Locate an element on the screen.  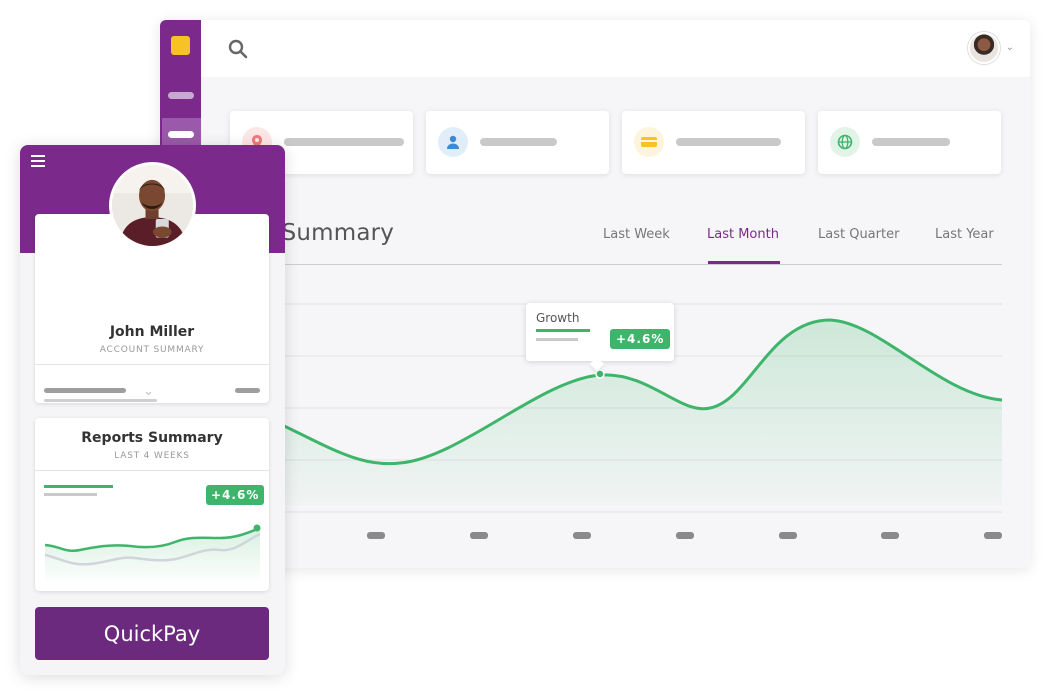
mini-chart-line is located at coordinates (152, 539).